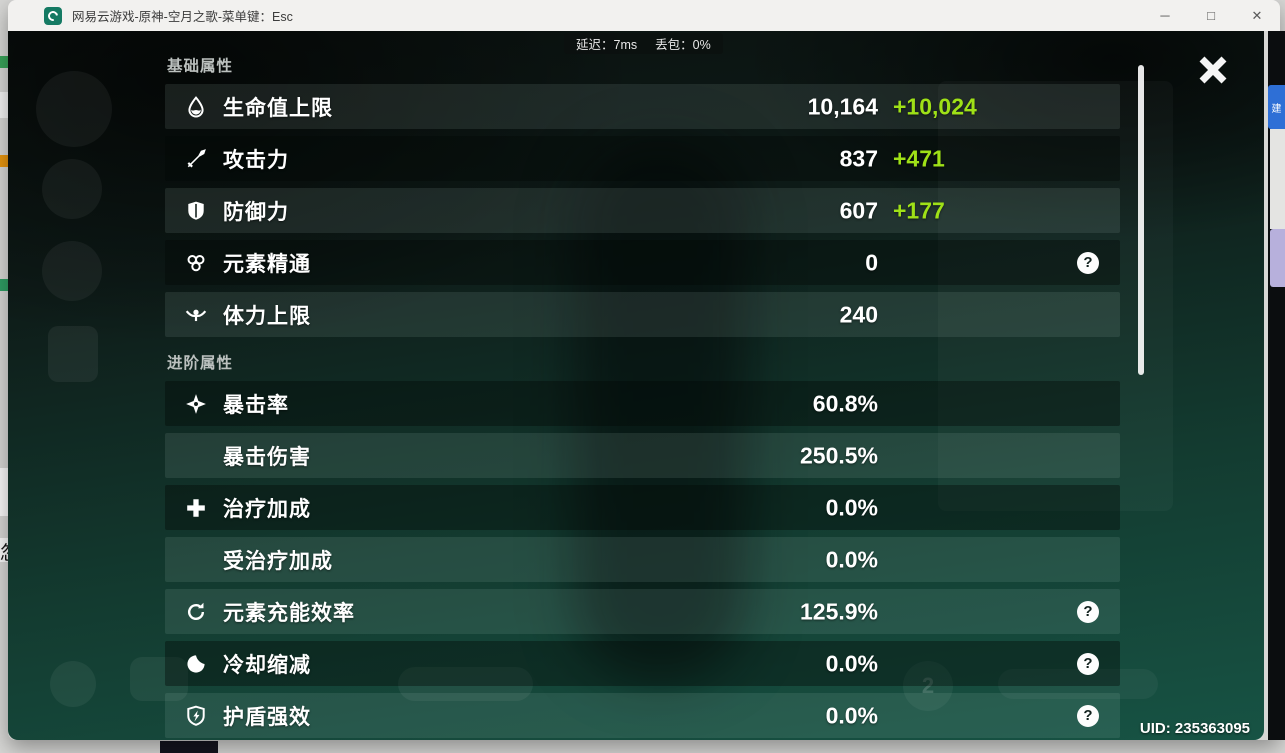 Image resolution: width=1285 pixels, height=753 pixels. Describe the element at coordinates (642, 507) in the screenshot. I see `stat-row: 治疗加成 0.0%` at that location.